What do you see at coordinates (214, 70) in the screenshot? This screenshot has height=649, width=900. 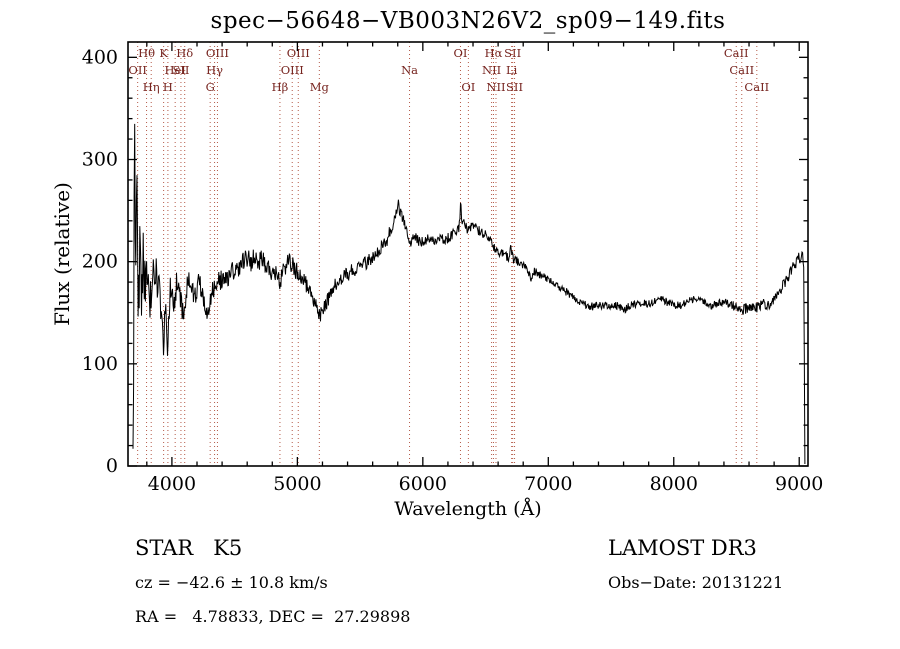 I see `spectral-line-label: Hγ` at bounding box center [214, 70].